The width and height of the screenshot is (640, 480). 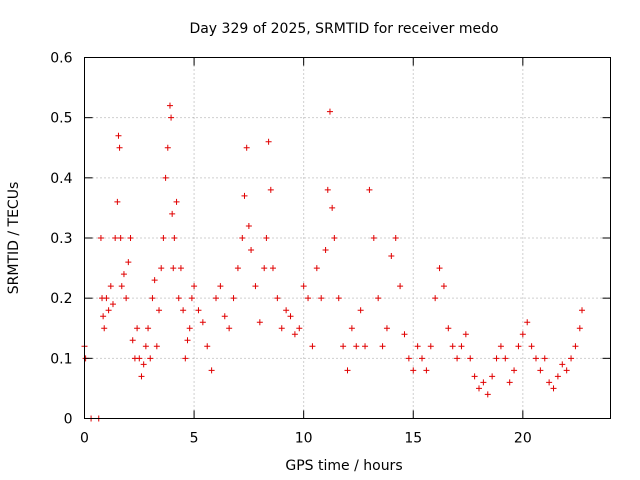 What do you see at coordinates (61, 299) in the screenshot?
I see `y-tick-label: 0.2` at bounding box center [61, 299].